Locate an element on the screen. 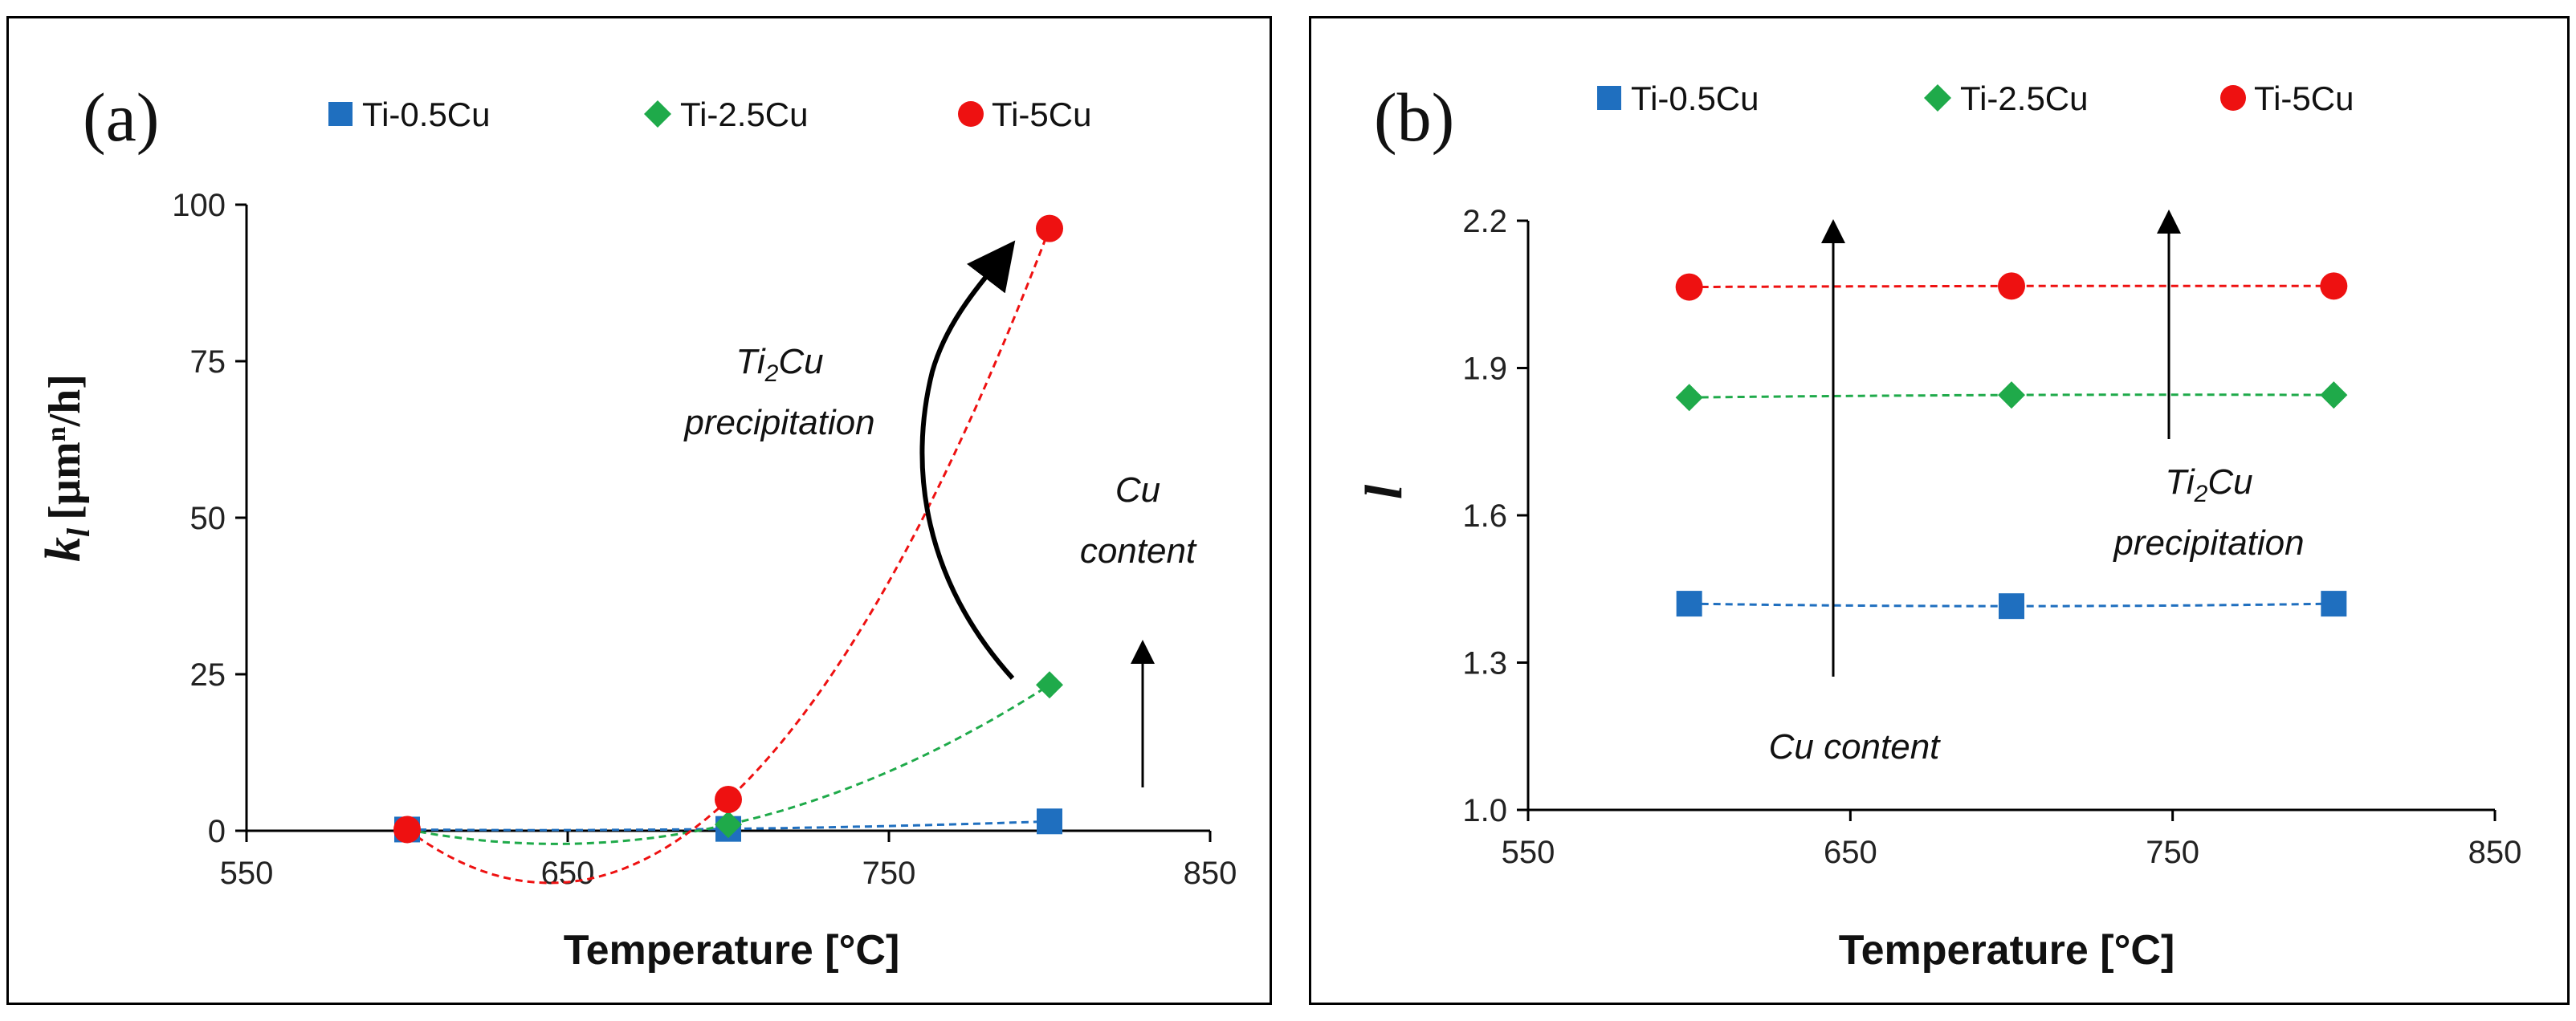  legend-a-marker-ti-5cu is located at coordinates (971, 114).